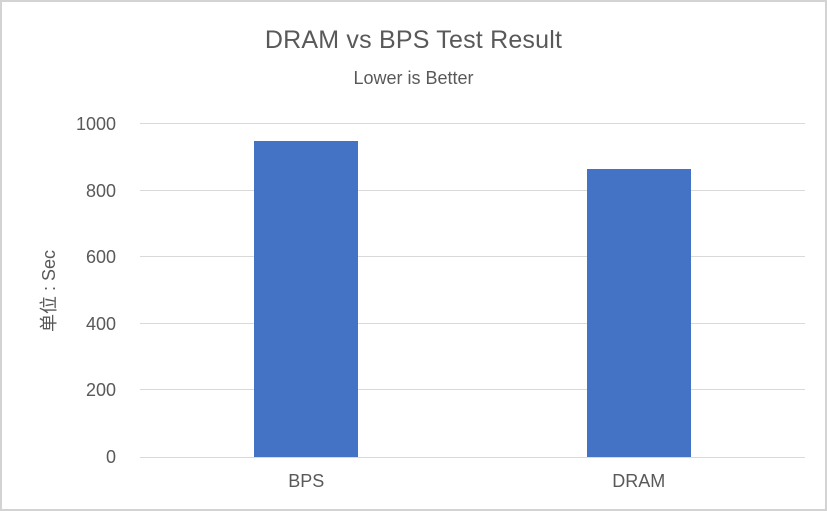 Image resolution: width=827 pixels, height=511 pixels. Describe the element at coordinates (95, 124) in the screenshot. I see `y-tick-label: 1000` at that location.